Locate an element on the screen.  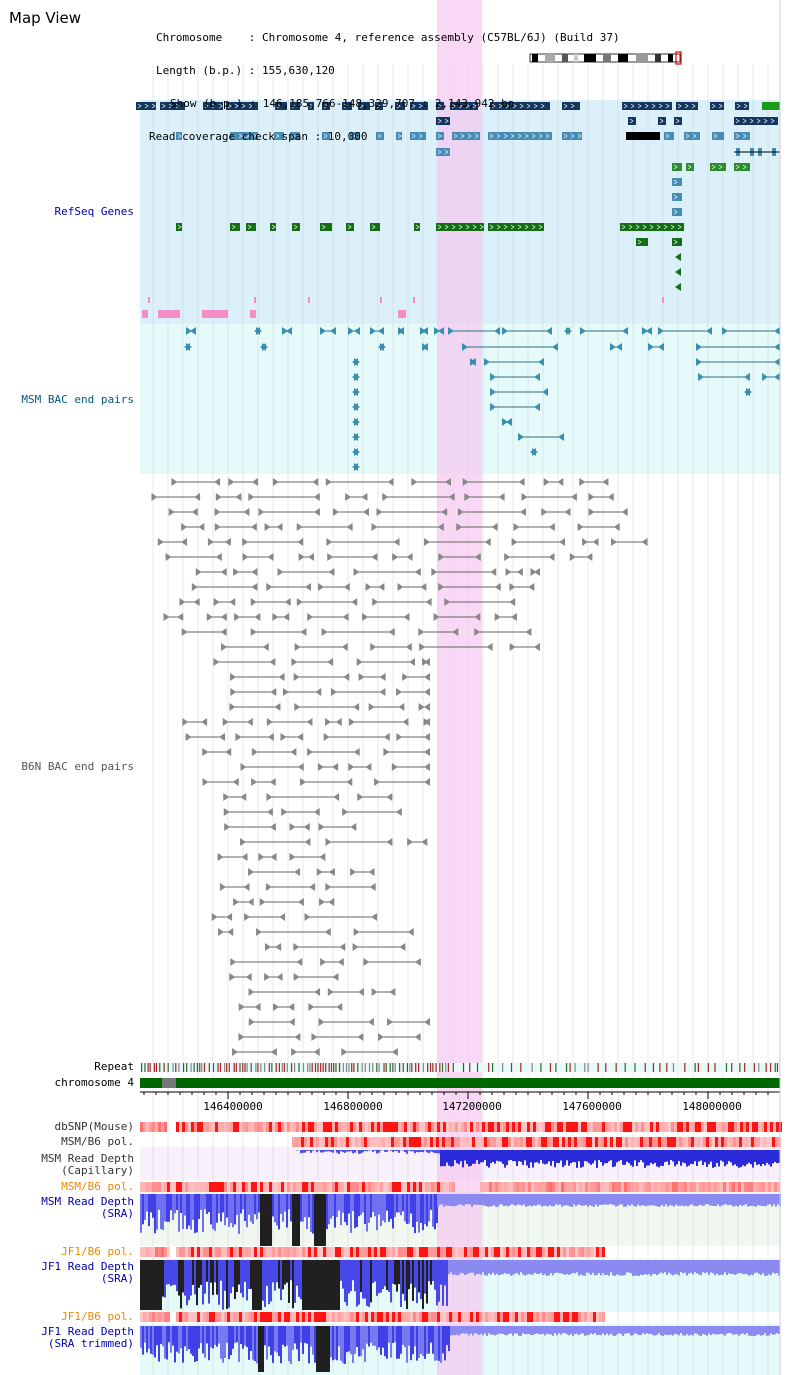
refseq-genes is located at coordinates (458, 210).